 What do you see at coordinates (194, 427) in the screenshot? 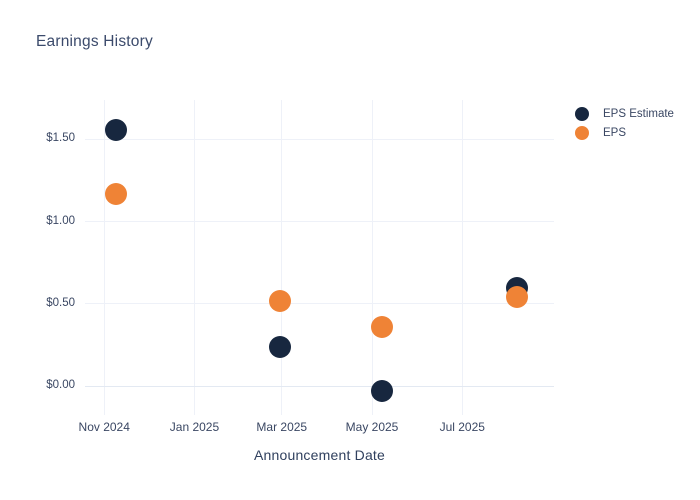
I see `x-tick-label: Jan 2025` at bounding box center [194, 427].